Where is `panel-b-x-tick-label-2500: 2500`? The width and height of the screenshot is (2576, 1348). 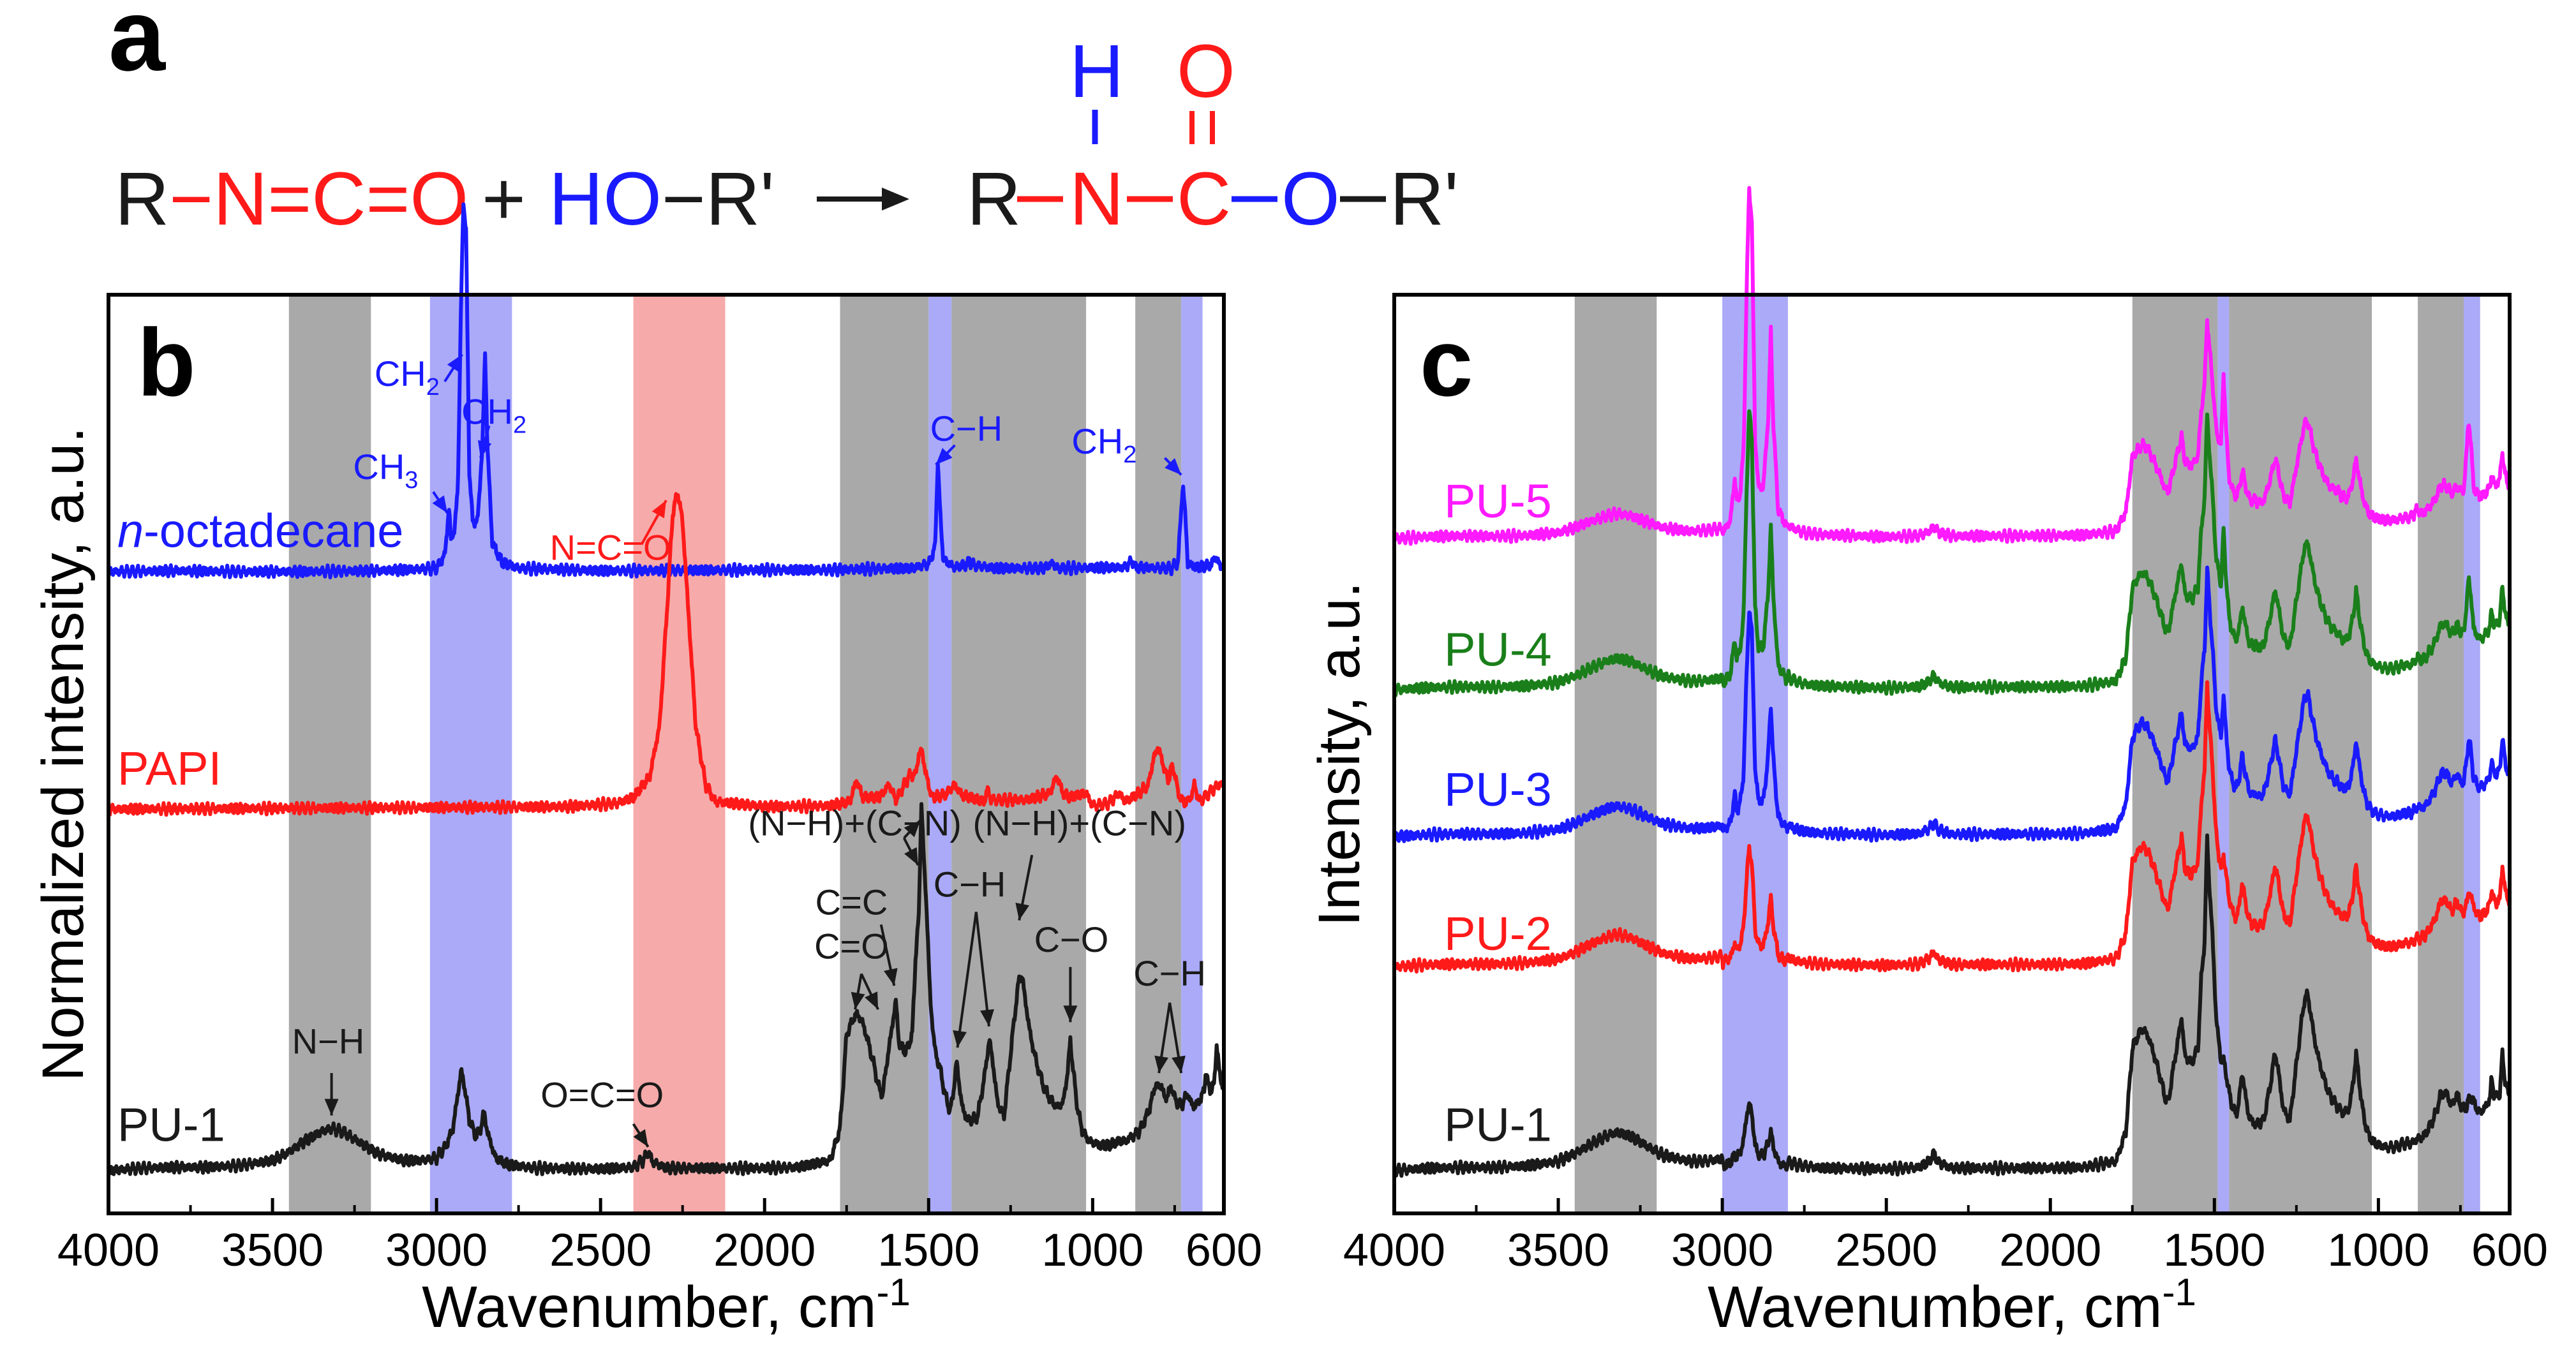 panel-b-x-tick-label-2500: 2500 is located at coordinates (600, 1250).